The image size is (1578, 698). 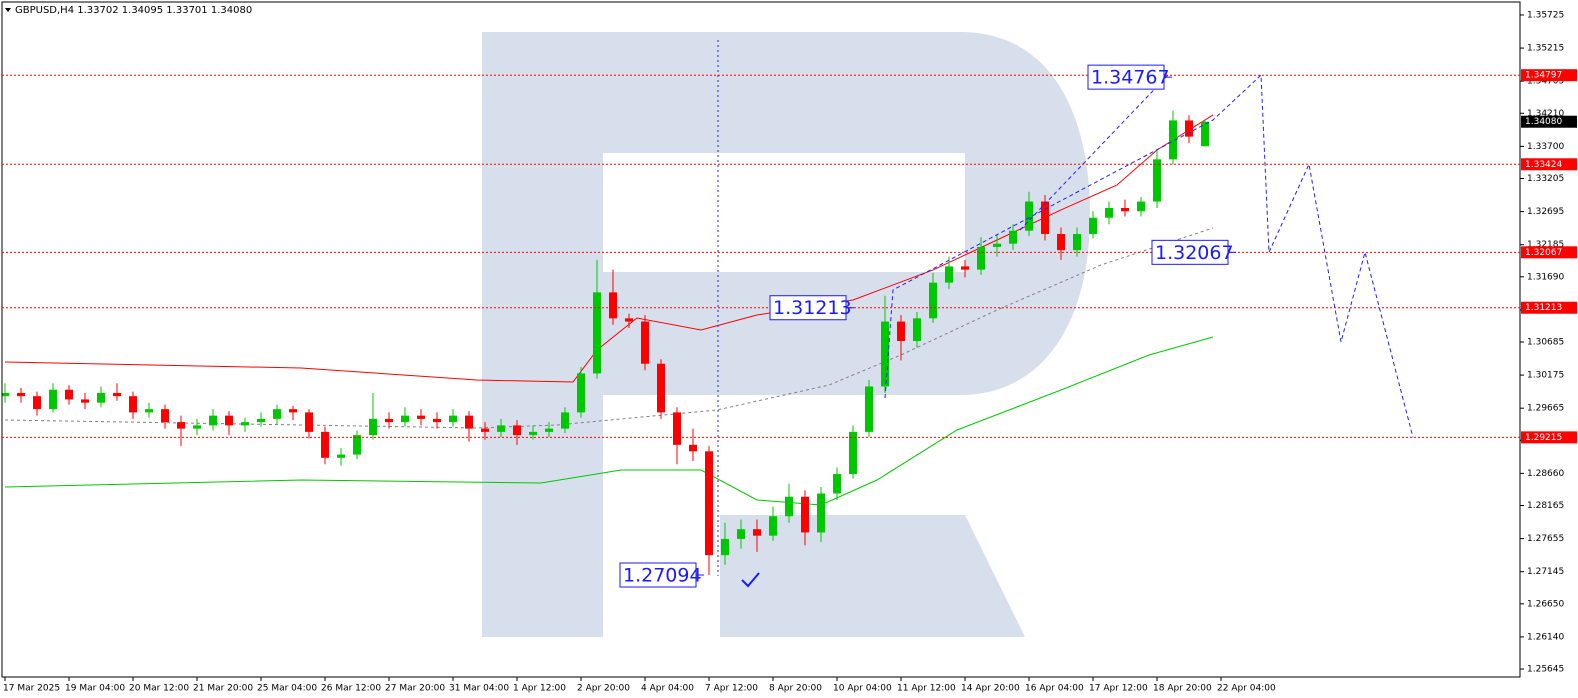 What do you see at coordinates (31, 689) in the screenshot?
I see `x-tick-label: 17 Mar 2025` at bounding box center [31, 689].